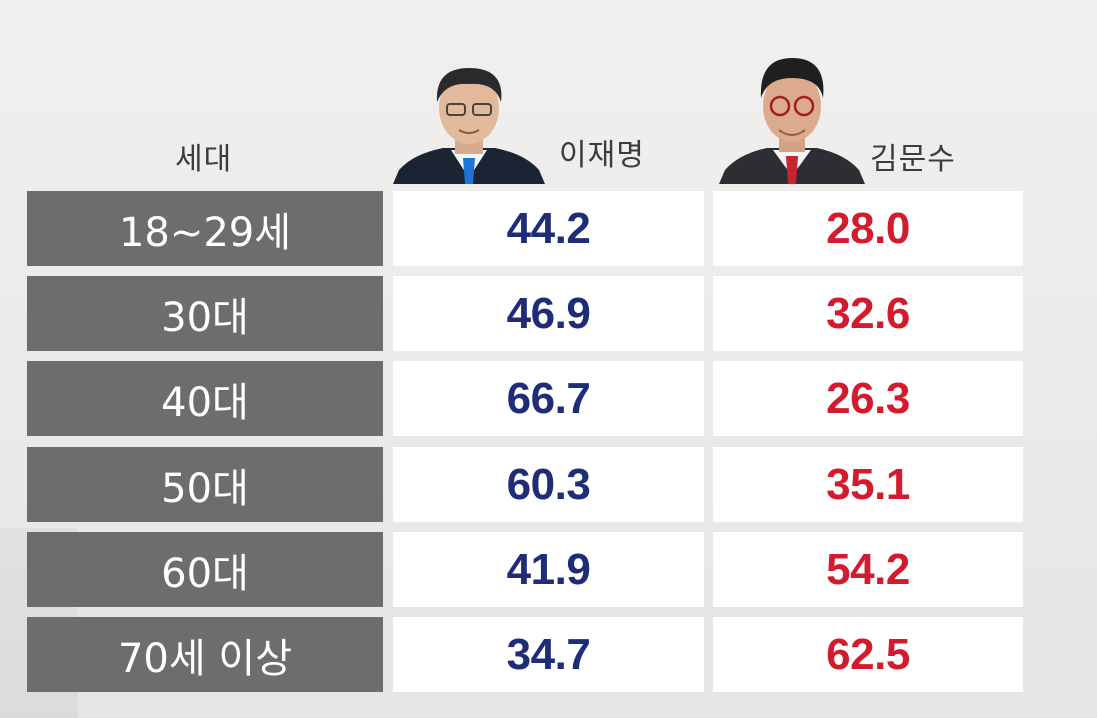 Image resolution: width=1097 pixels, height=718 pixels. What do you see at coordinates (205, 228) in the screenshot?
I see `row-label: 18~29세` at bounding box center [205, 228].